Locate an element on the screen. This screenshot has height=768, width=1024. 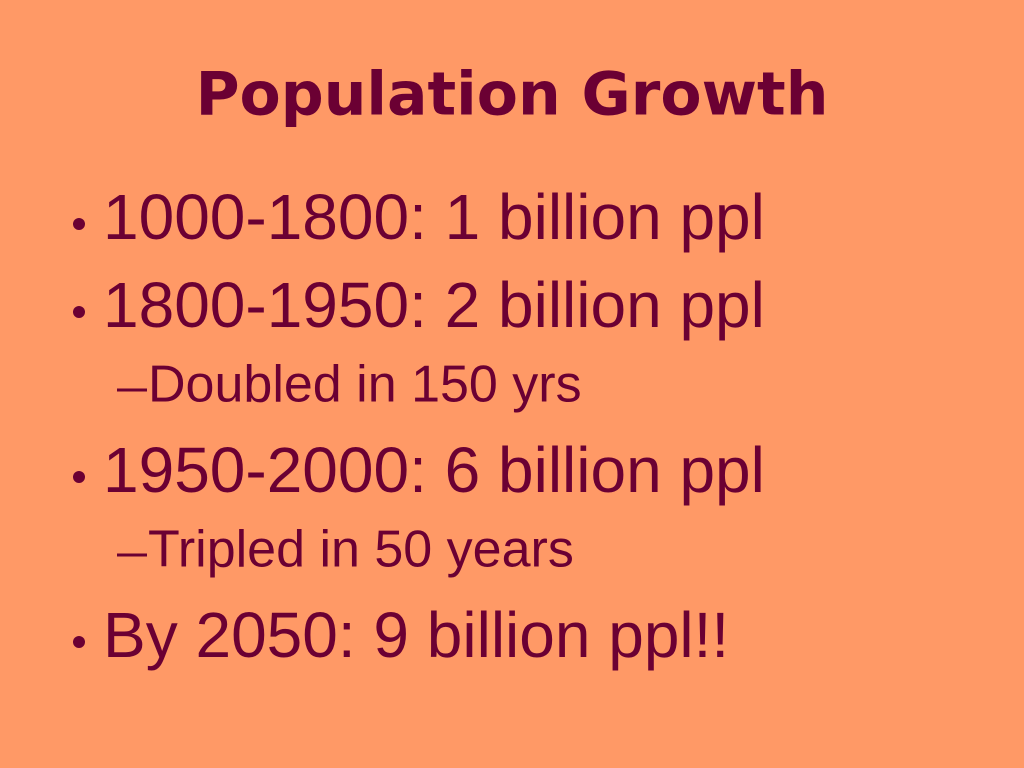
sub-text: Doubled in 150 yrs is located at coordinates (365, 385).